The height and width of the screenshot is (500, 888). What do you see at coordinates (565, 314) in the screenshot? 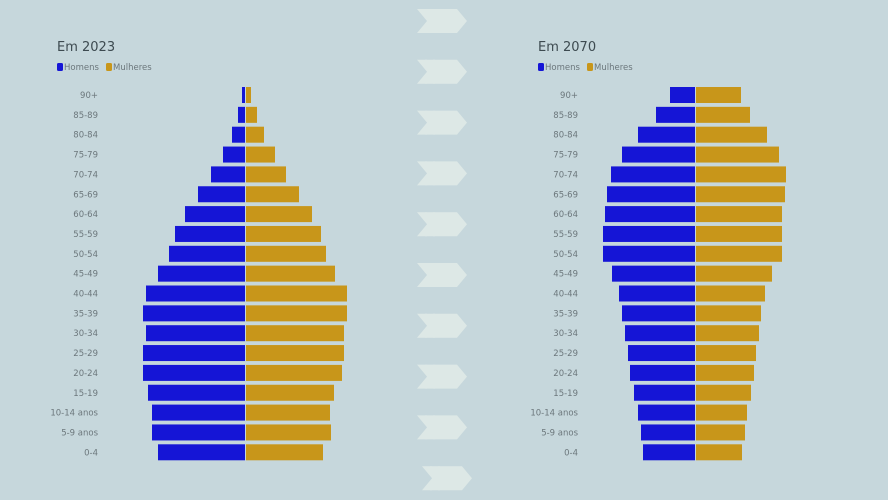
I see `category-label: 35-39` at bounding box center [565, 314].